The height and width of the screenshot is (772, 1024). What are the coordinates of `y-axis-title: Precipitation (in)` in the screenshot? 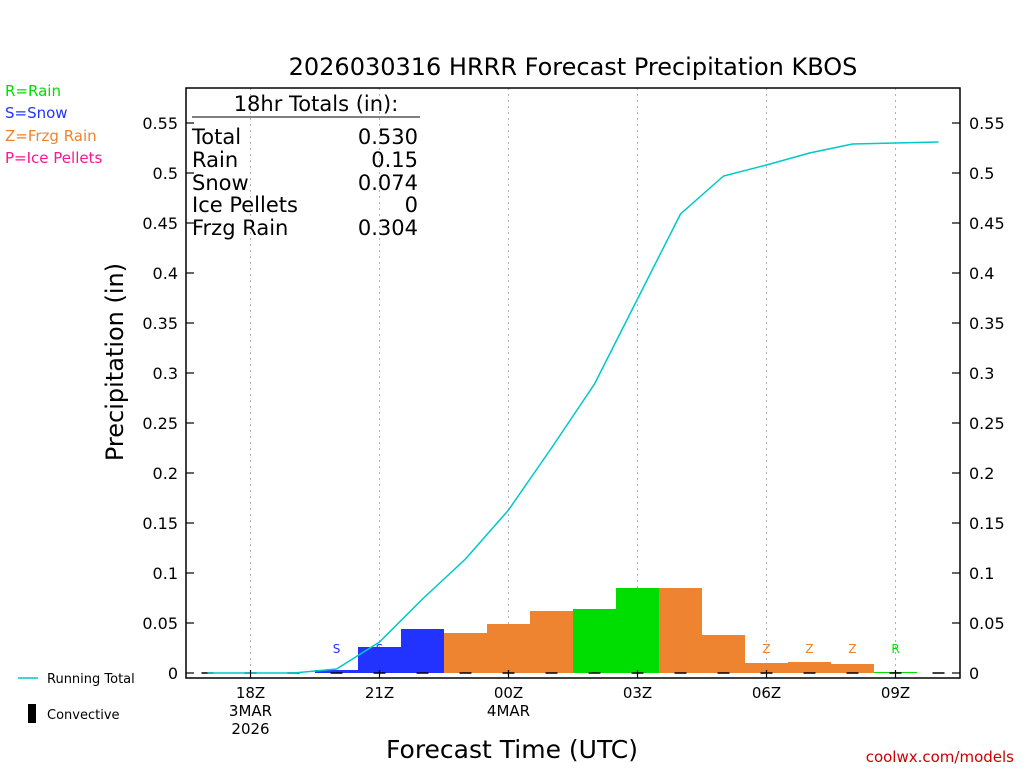 It's located at (115, 362).